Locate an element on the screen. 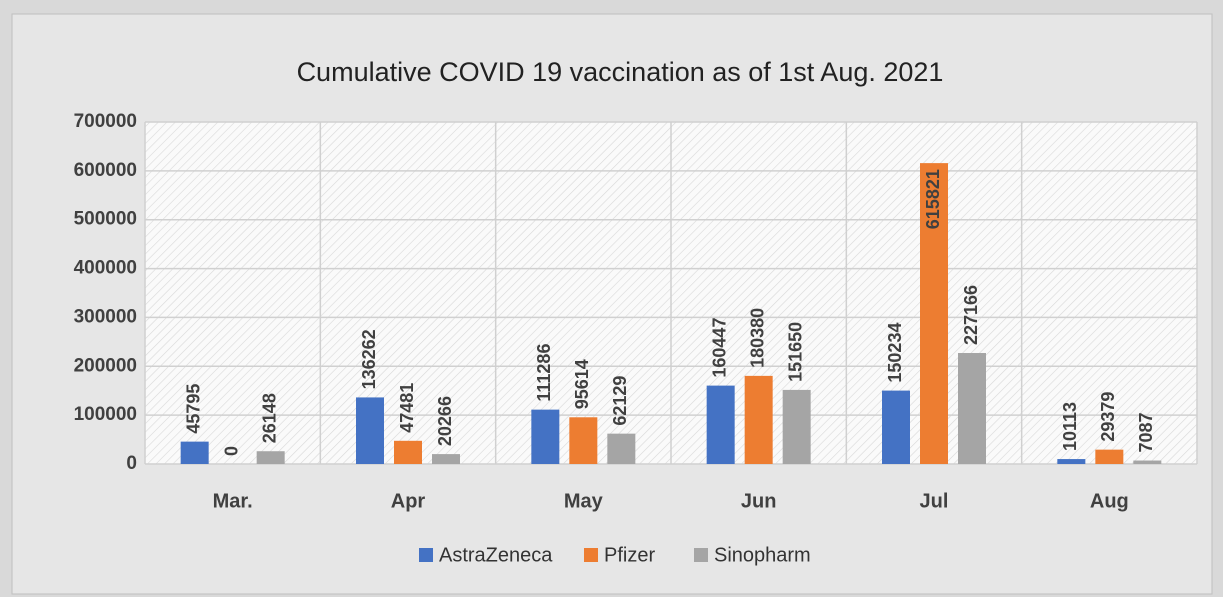 The height and width of the screenshot is (597, 1223). data-label: 615821 is located at coordinates (933, 199).